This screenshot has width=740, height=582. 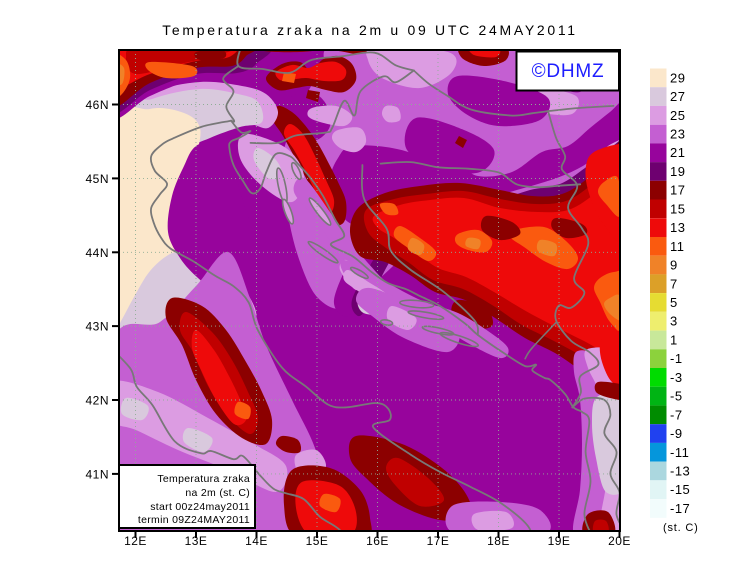 What do you see at coordinates (680, 489) in the screenshot?
I see `svg-text: -15` at bounding box center [680, 489].